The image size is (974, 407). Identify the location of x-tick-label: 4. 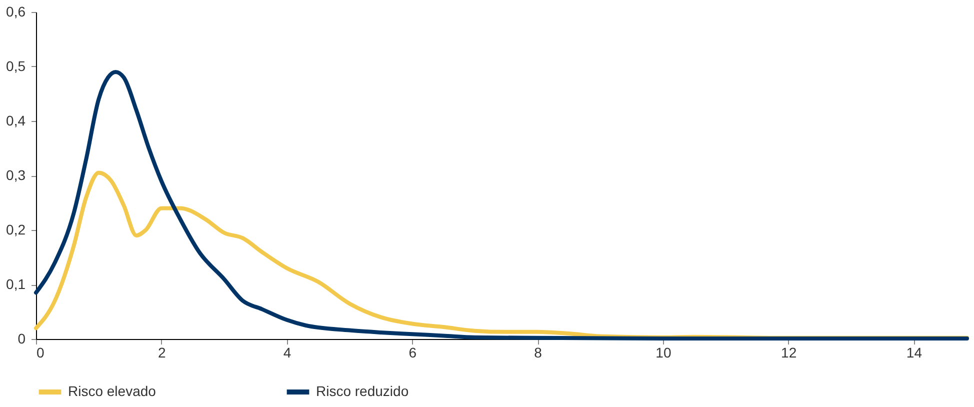
(287, 352).